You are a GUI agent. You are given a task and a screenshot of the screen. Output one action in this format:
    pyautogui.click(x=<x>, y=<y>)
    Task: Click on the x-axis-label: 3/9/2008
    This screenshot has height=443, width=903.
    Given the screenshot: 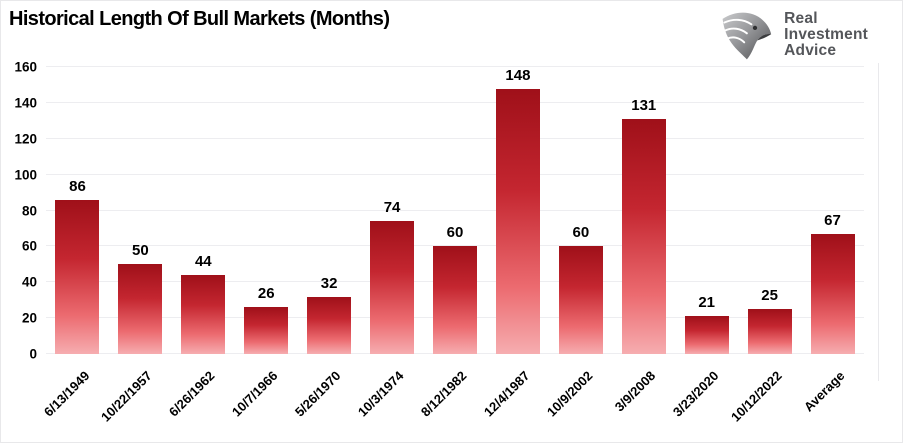 What is the action you would take?
    pyautogui.click(x=635, y=391)
    